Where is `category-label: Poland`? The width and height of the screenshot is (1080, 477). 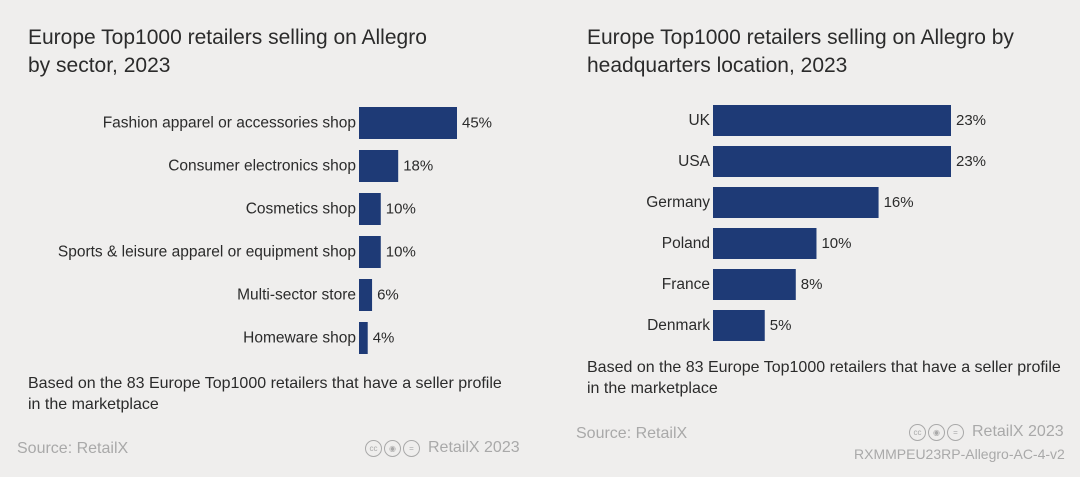 category-label: Poland is located at coordinates (686, 243).